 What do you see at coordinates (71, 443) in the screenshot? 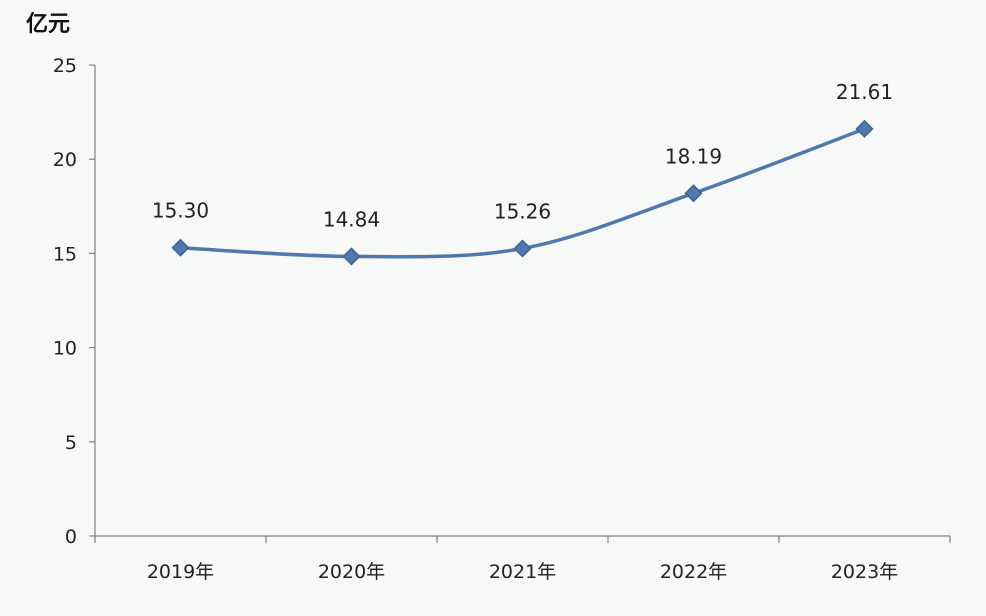
I see `y-tick-label: 5` at bounding box center [71, 443].